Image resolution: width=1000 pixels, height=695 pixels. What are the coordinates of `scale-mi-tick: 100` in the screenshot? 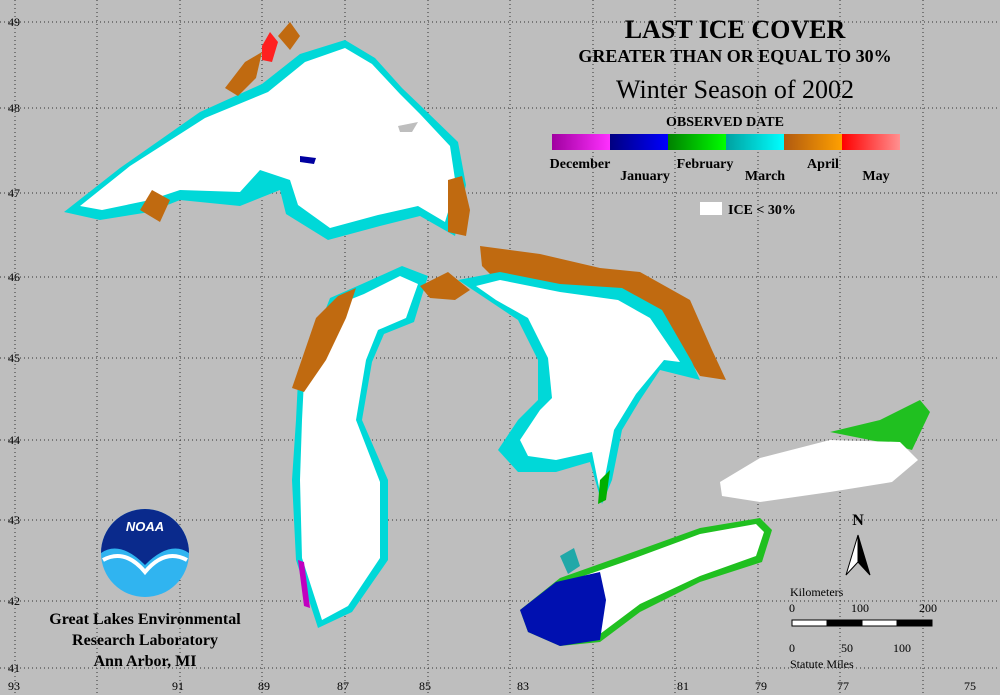 It's located at (902, 648).